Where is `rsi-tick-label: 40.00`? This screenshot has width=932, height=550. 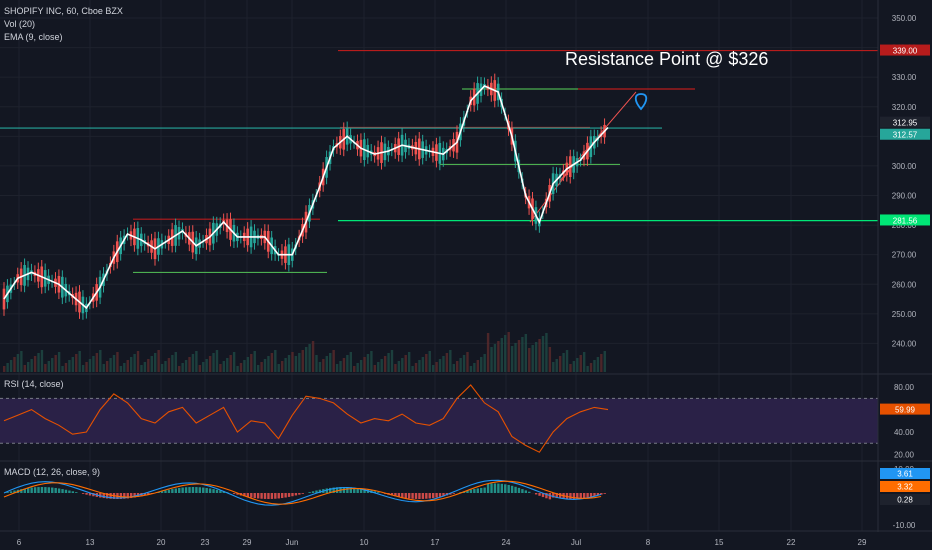 rsi-tick-label: 40.00 is located at coordinates (904, 432).